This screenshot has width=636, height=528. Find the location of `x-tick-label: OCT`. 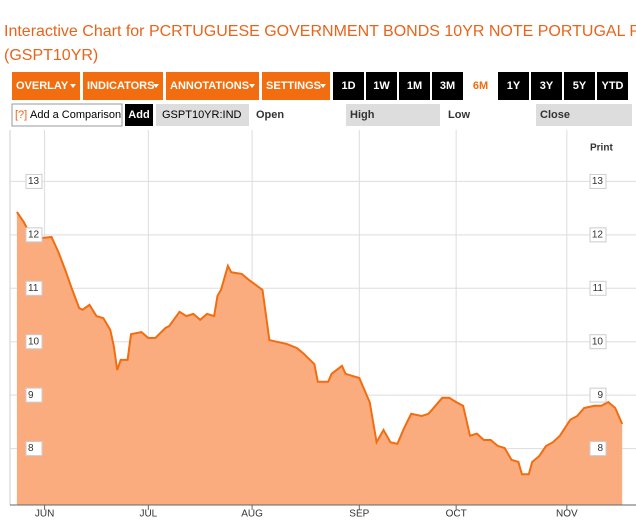

x-tick-label: OCT is located at coordinates (456, 514).